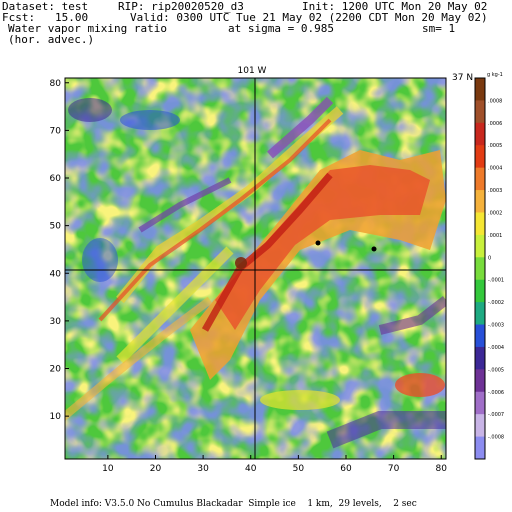  What do you see at coordinates (203, 469) in the screenshot?
I see `x-tick-label: 30` at bounding box center [203, 469].